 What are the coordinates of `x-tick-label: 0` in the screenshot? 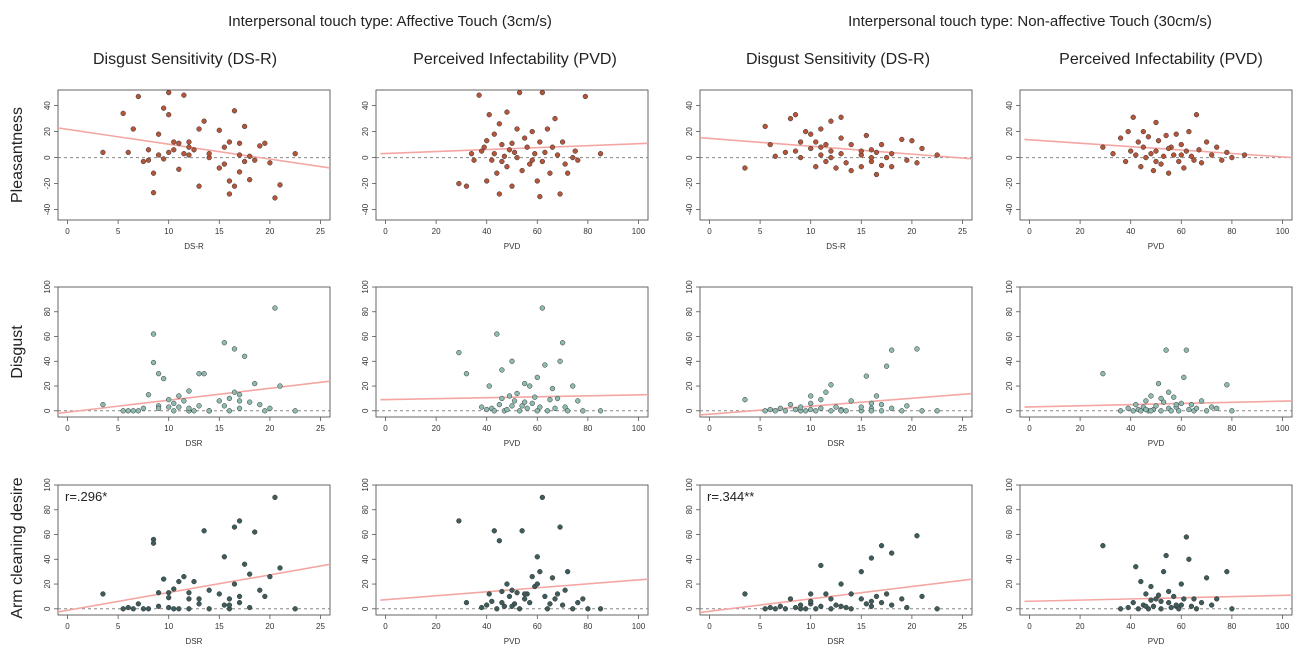 It's located at (67, 626).